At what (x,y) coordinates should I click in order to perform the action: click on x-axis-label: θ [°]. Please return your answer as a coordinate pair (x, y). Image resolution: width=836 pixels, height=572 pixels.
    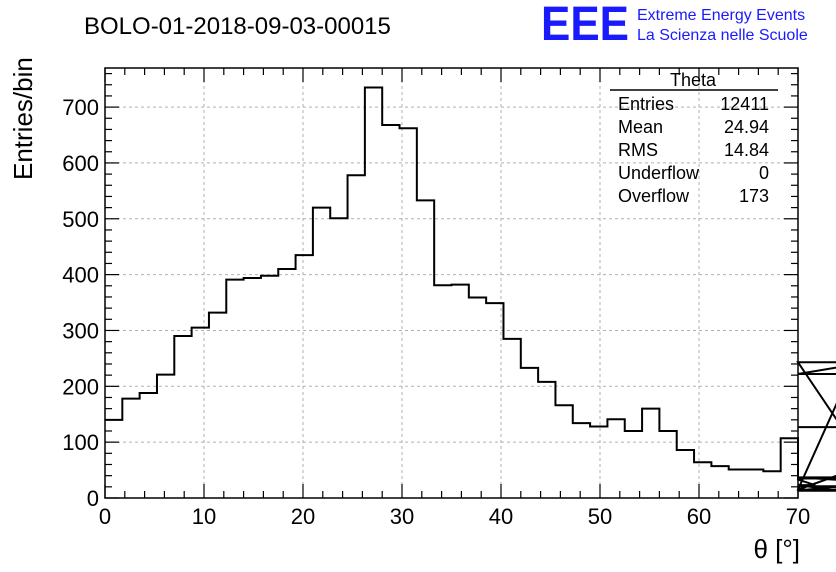
    Looking at the image, I should click on (776, 549).